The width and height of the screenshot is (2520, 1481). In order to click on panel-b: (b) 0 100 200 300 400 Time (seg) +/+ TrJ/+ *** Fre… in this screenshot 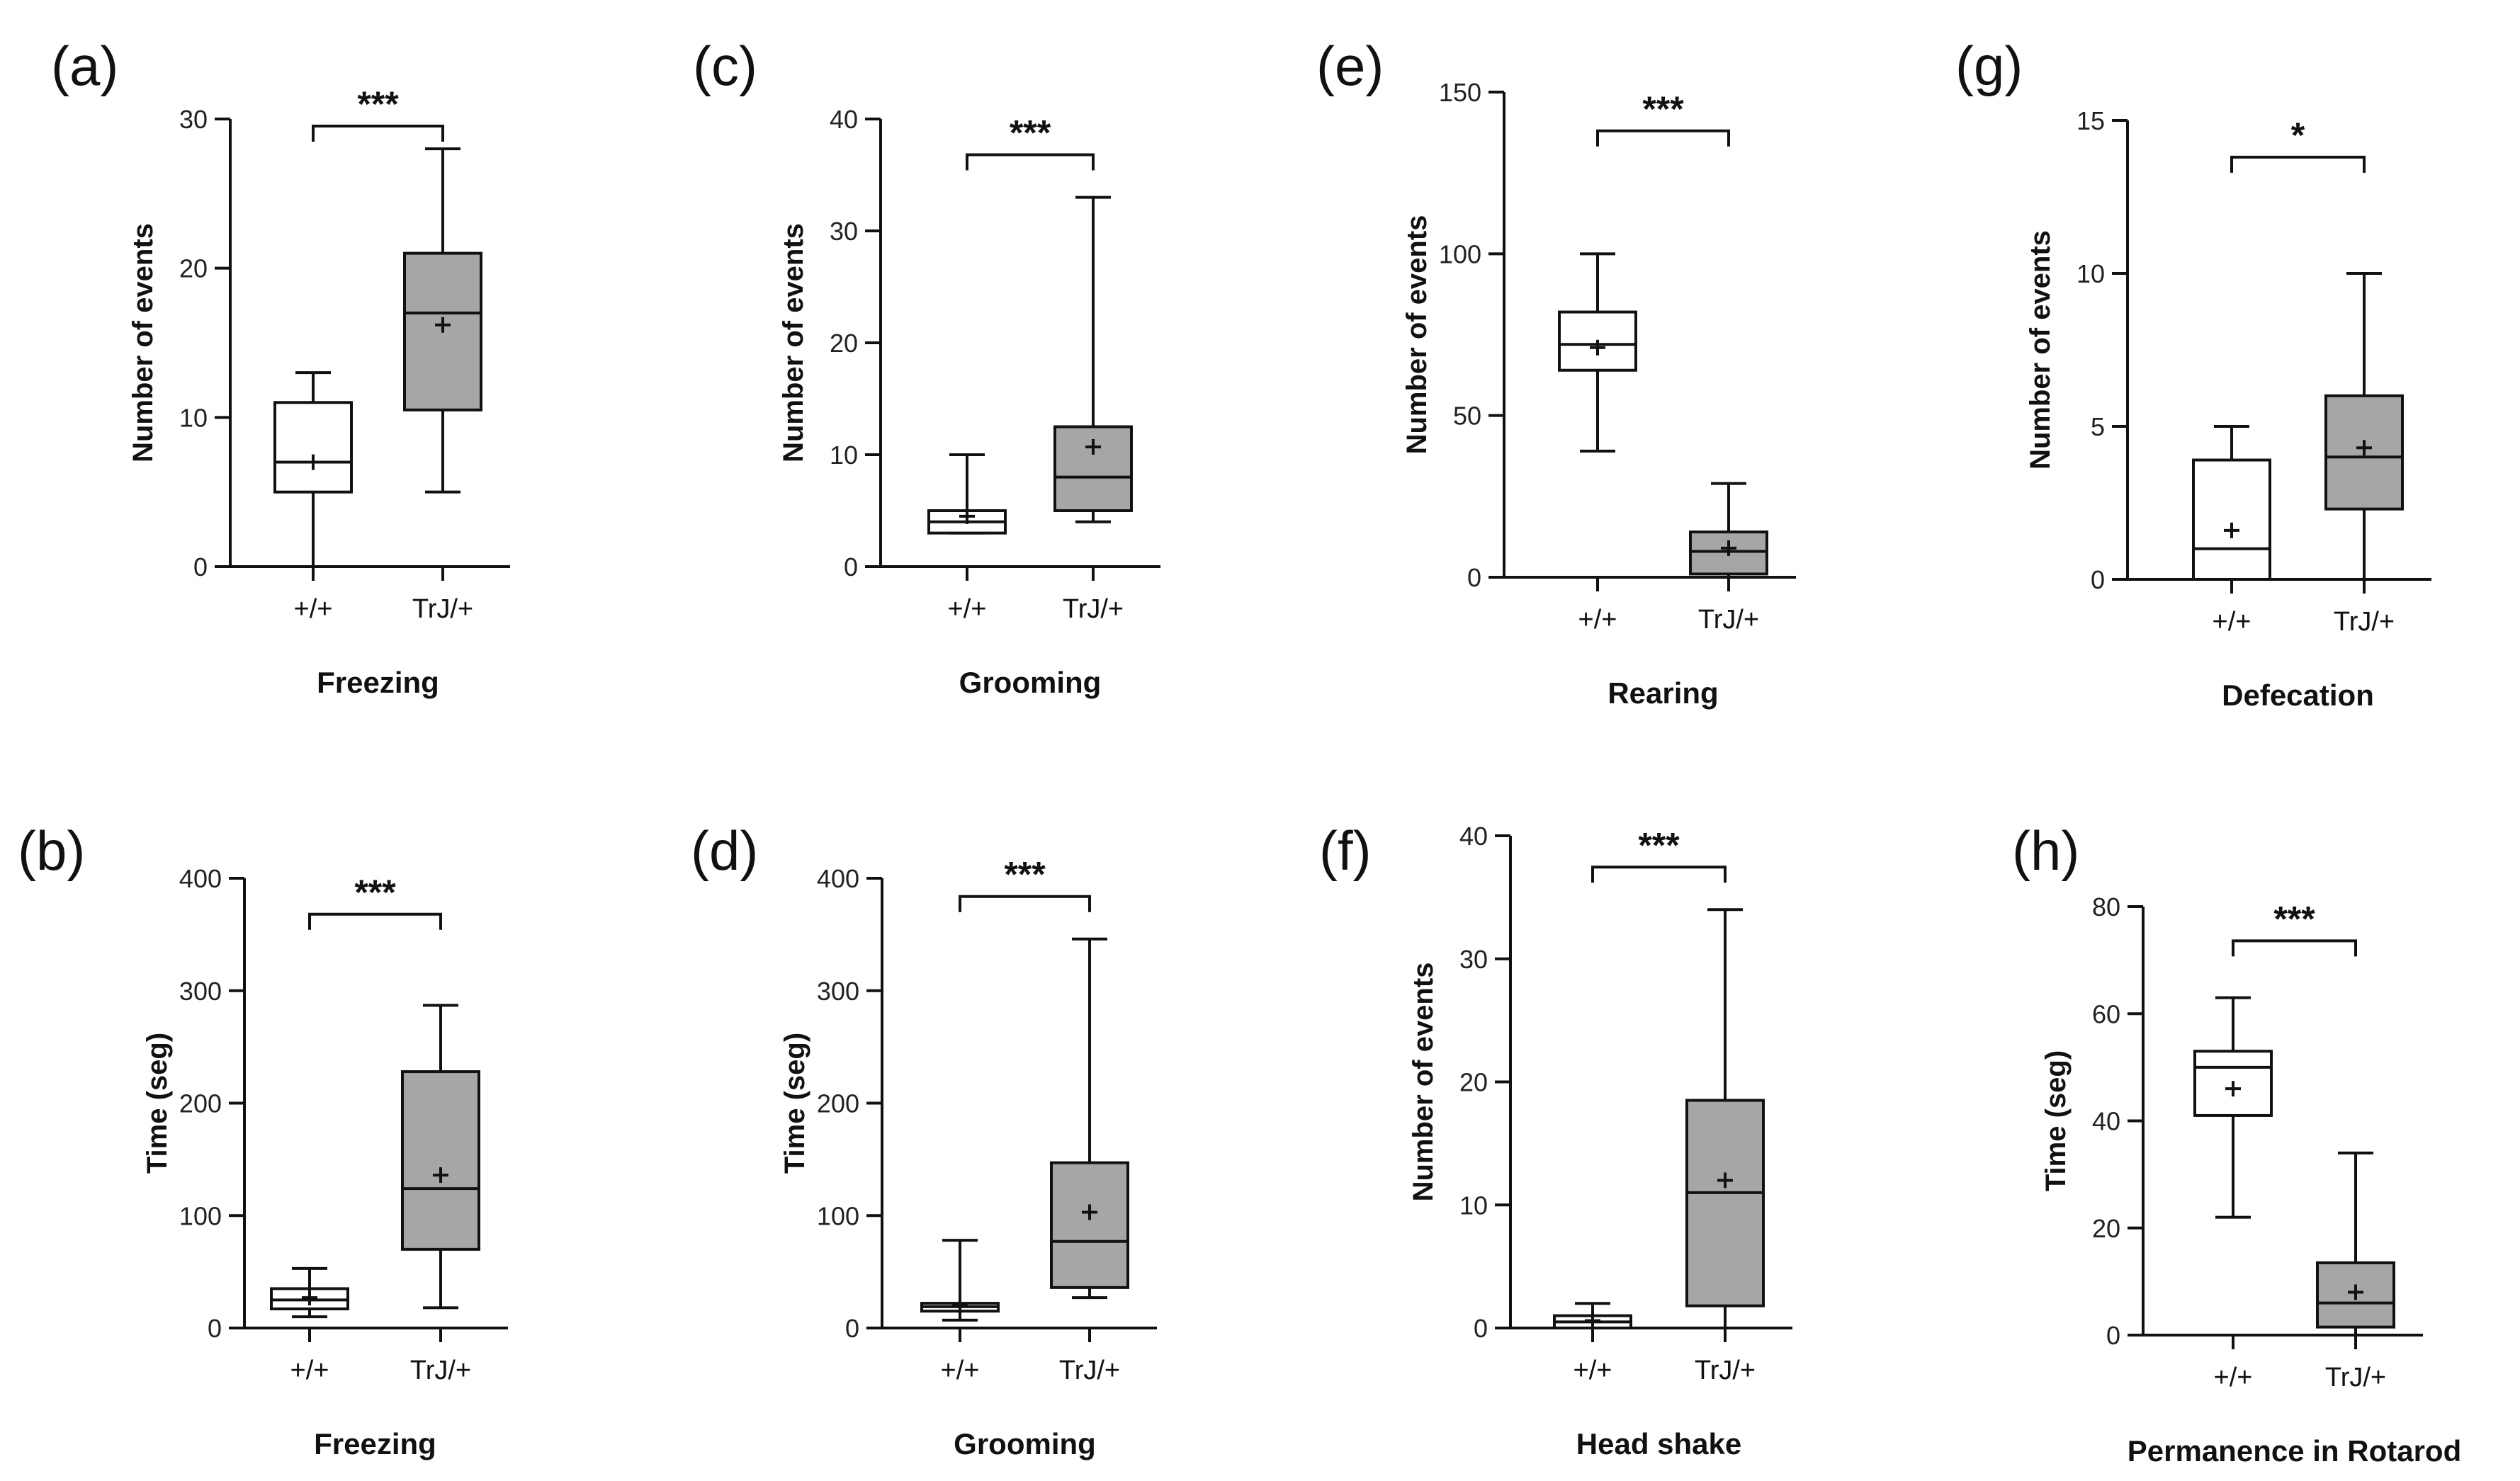, I will do `click(263, 1139)`.